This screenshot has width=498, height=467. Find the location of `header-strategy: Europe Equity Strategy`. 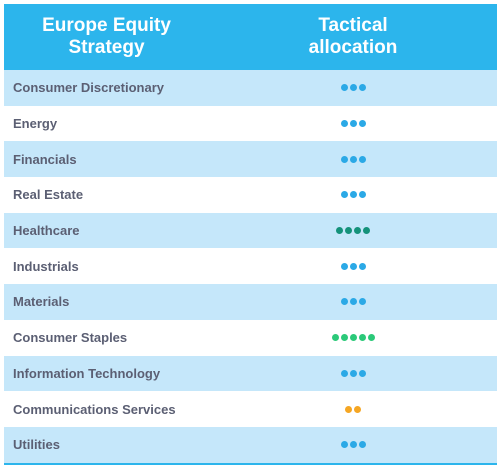

header-strategy: Europe Equity Strategy is located at coordinates (106, 37).